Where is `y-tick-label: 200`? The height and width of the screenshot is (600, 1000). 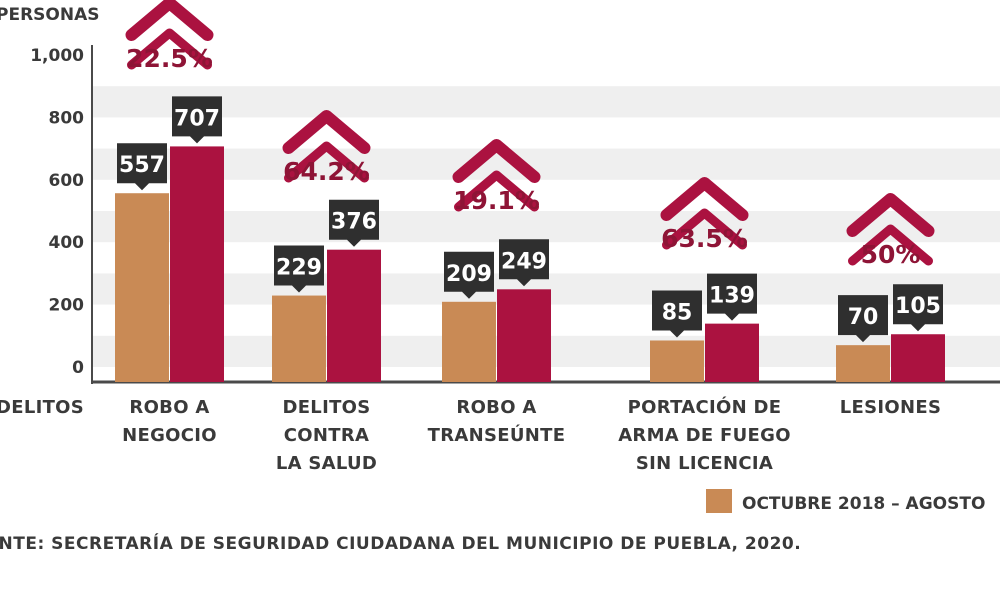 y-tick-label: 200 is located at coordinates (67, 306).